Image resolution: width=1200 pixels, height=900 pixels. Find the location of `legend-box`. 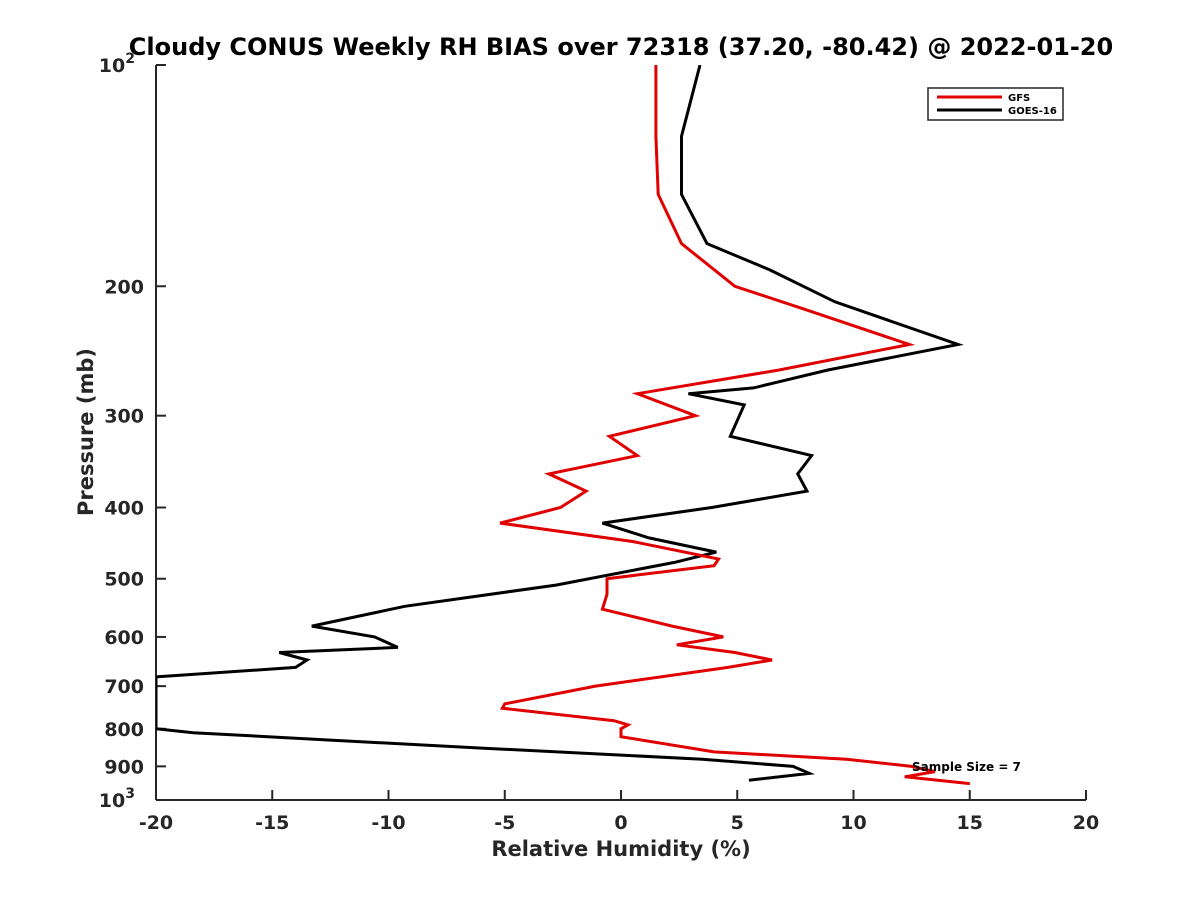

legend-box is located at coordinates (995, 104).